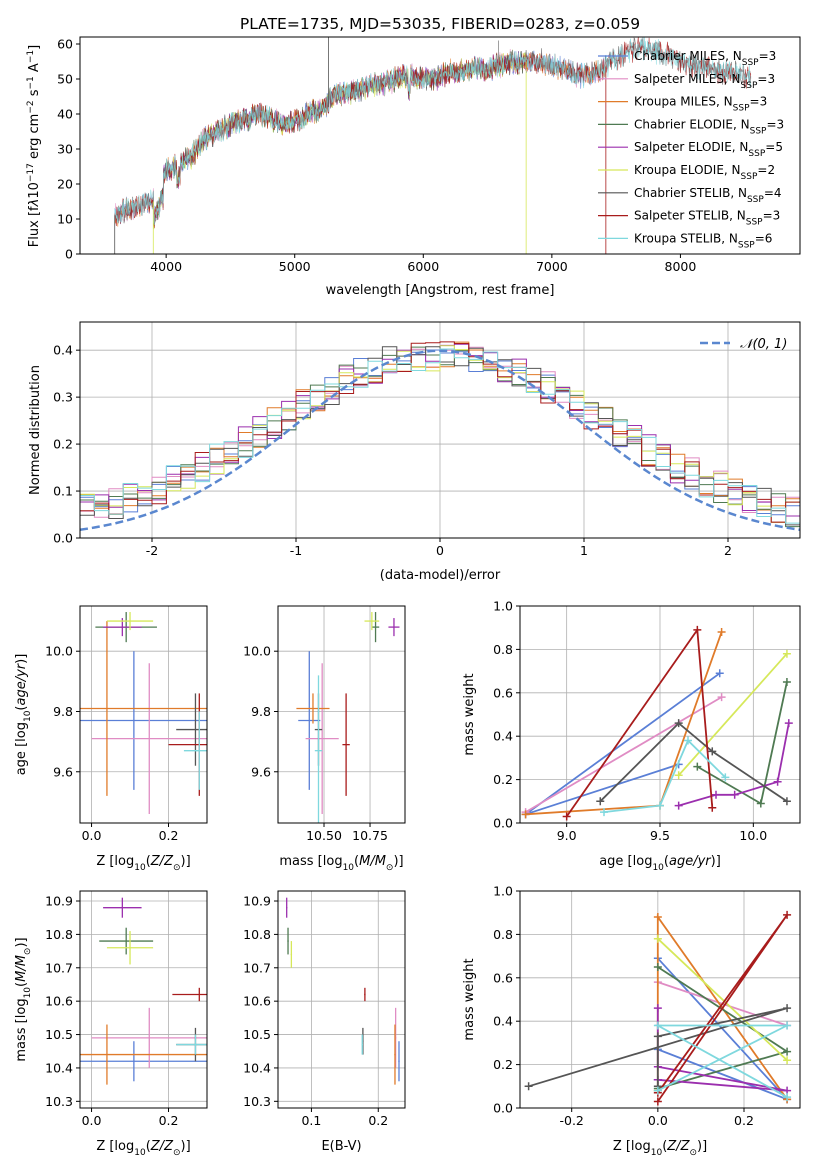 This screenshot has width=819, height=1170. I want to click on y-tick-label: 0.4, so click(63, 350).